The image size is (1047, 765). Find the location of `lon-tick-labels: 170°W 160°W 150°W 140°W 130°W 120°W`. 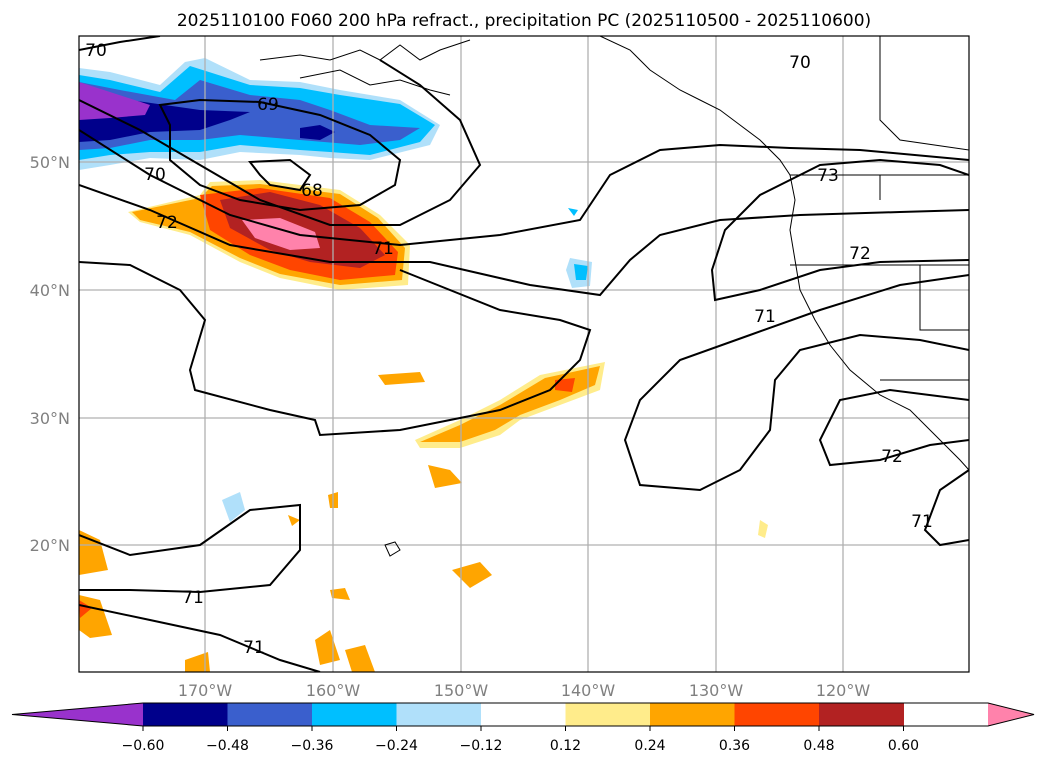

lon-tick-labels: 170°W 160°W 150°W 140°W 130°W 120°W is located at coordinates (524, 690).